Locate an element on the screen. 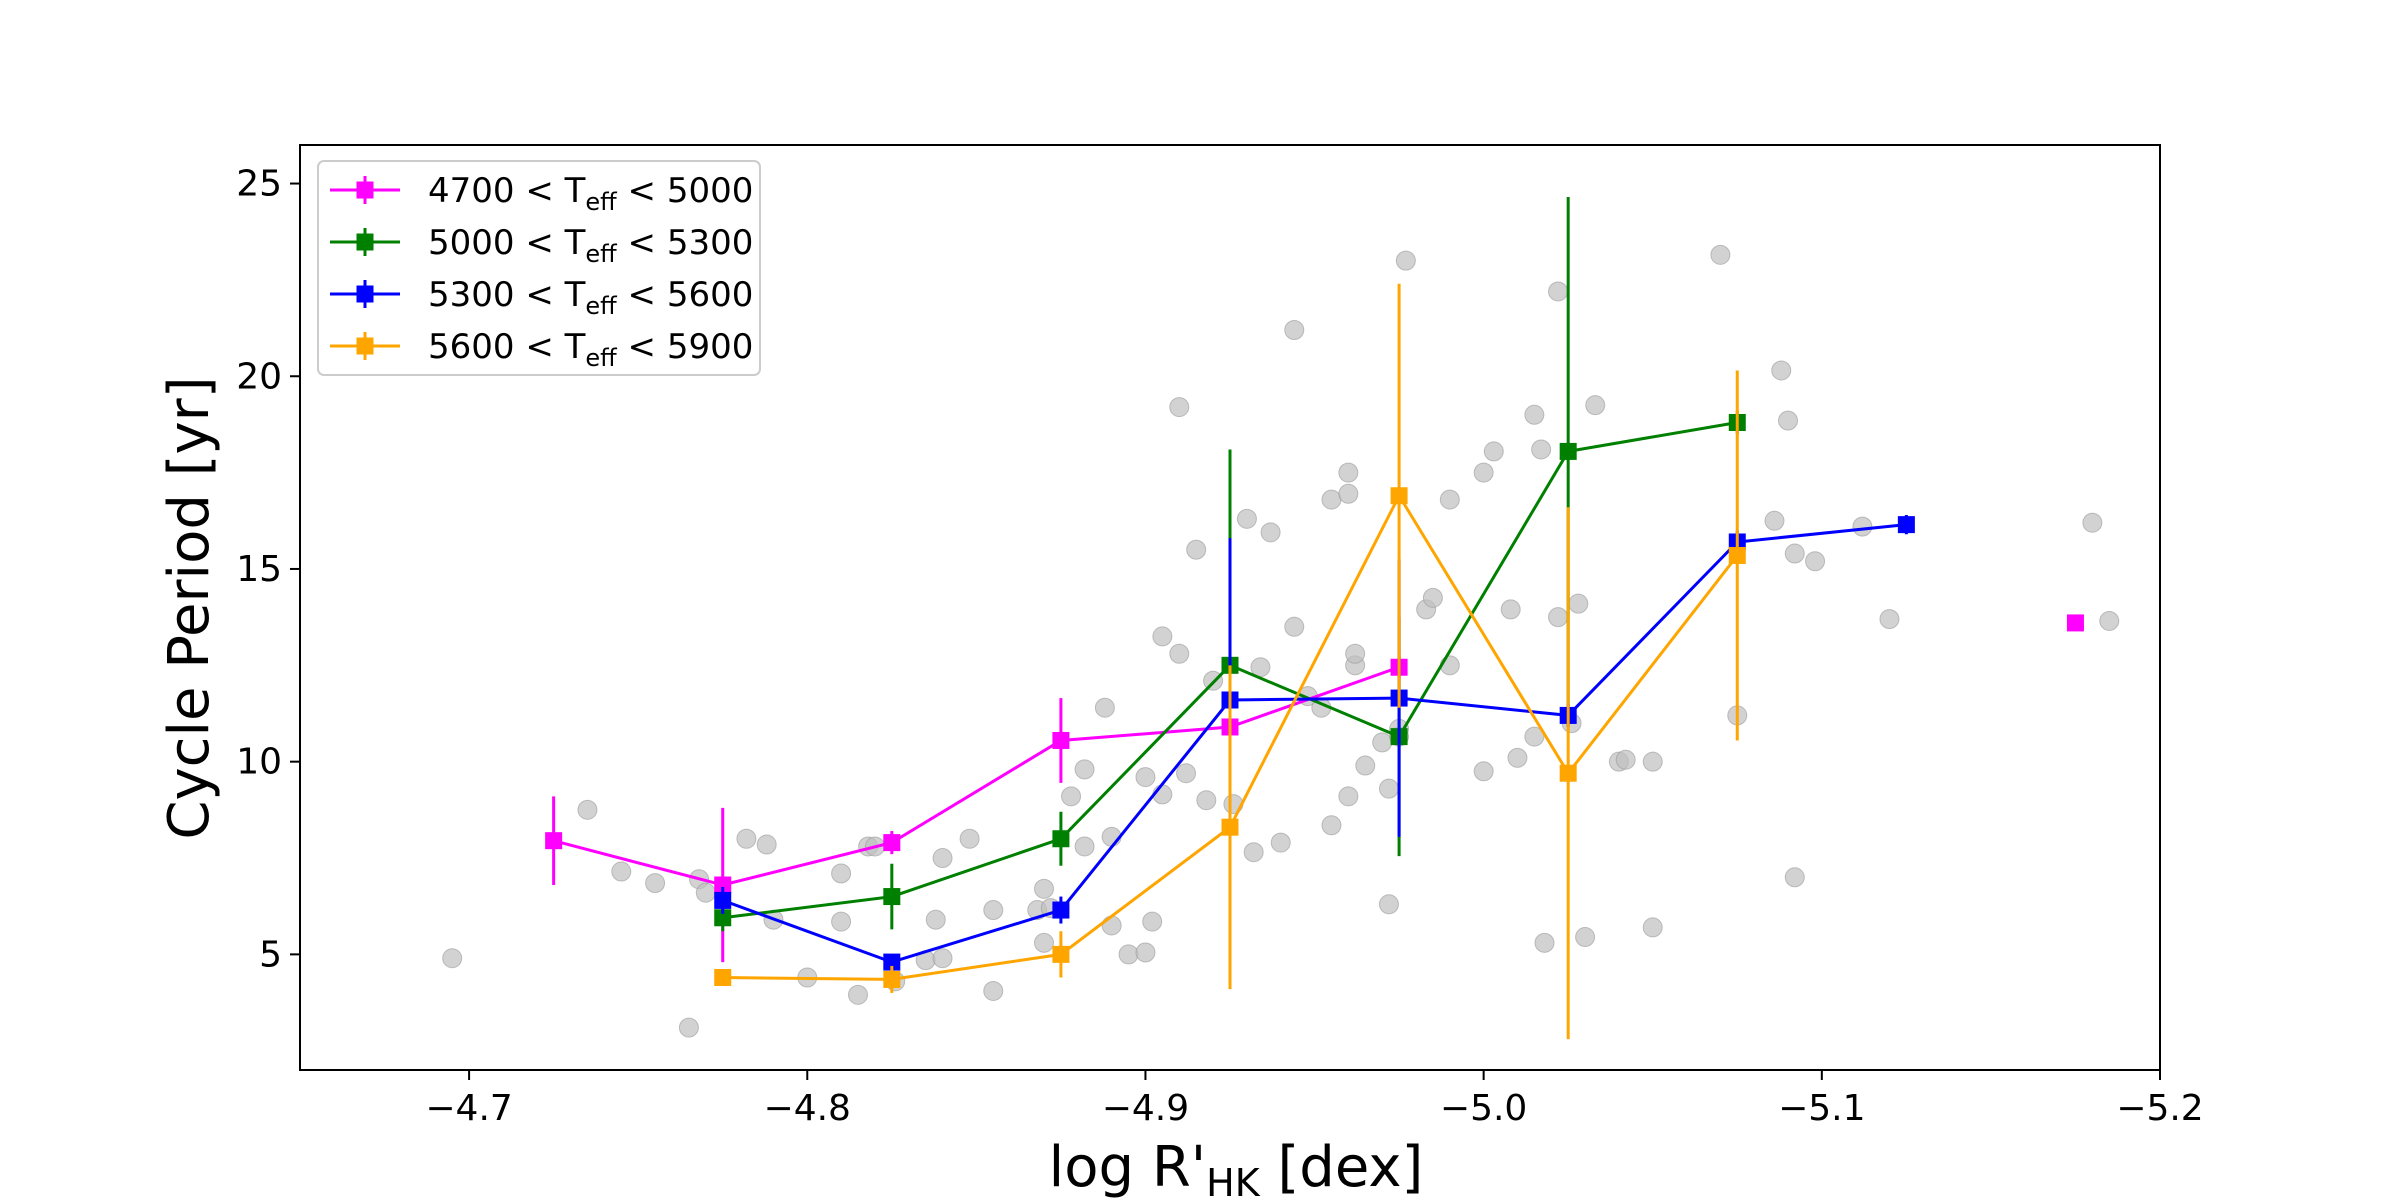 The height and width of the screenshot is (1200, 2400). legend-label: 5300 < Teff < 5600 is located at coordinates (590, 297).